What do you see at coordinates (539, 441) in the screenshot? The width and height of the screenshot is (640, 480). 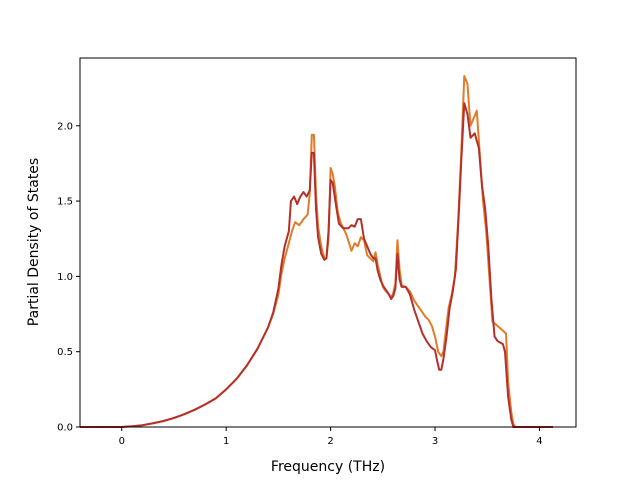 I see `x-tick-label: 4` at bounding box center [539, 441].